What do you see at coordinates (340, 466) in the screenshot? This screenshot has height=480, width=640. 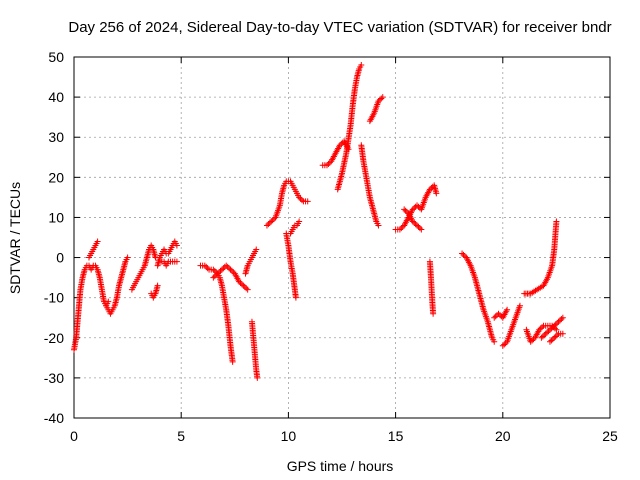 I see `x-axis-label: GPS time / hours` at bounding box center [340, 466].